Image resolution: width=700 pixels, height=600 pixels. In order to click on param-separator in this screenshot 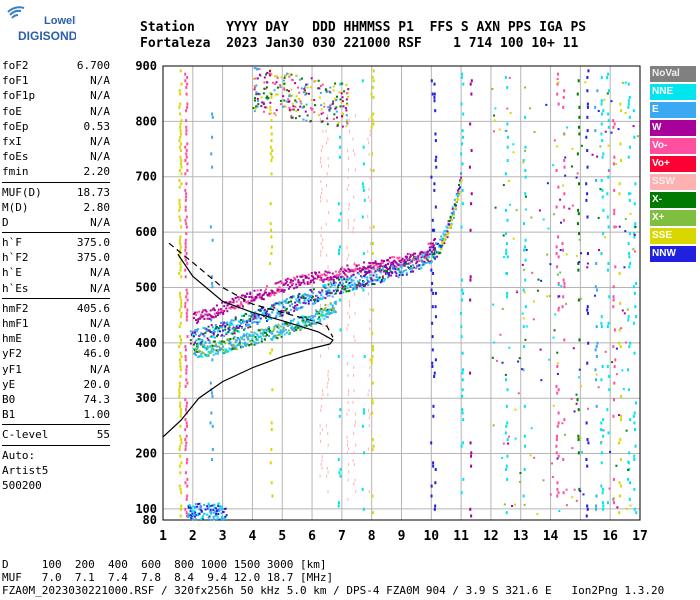, I will do `click(56, 425)`.